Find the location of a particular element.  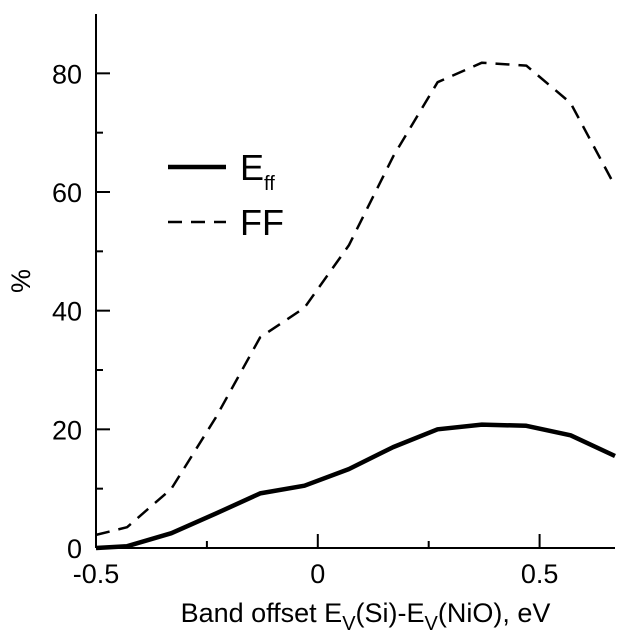

legend-label-2: FF is located at coordinates (262, 222).